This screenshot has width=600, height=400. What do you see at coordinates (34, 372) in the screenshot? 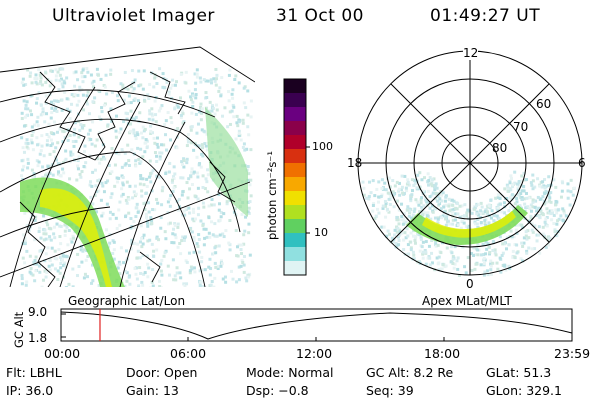
I see `status-flt: Flt: LBHL` at bounding box center [34, 372].